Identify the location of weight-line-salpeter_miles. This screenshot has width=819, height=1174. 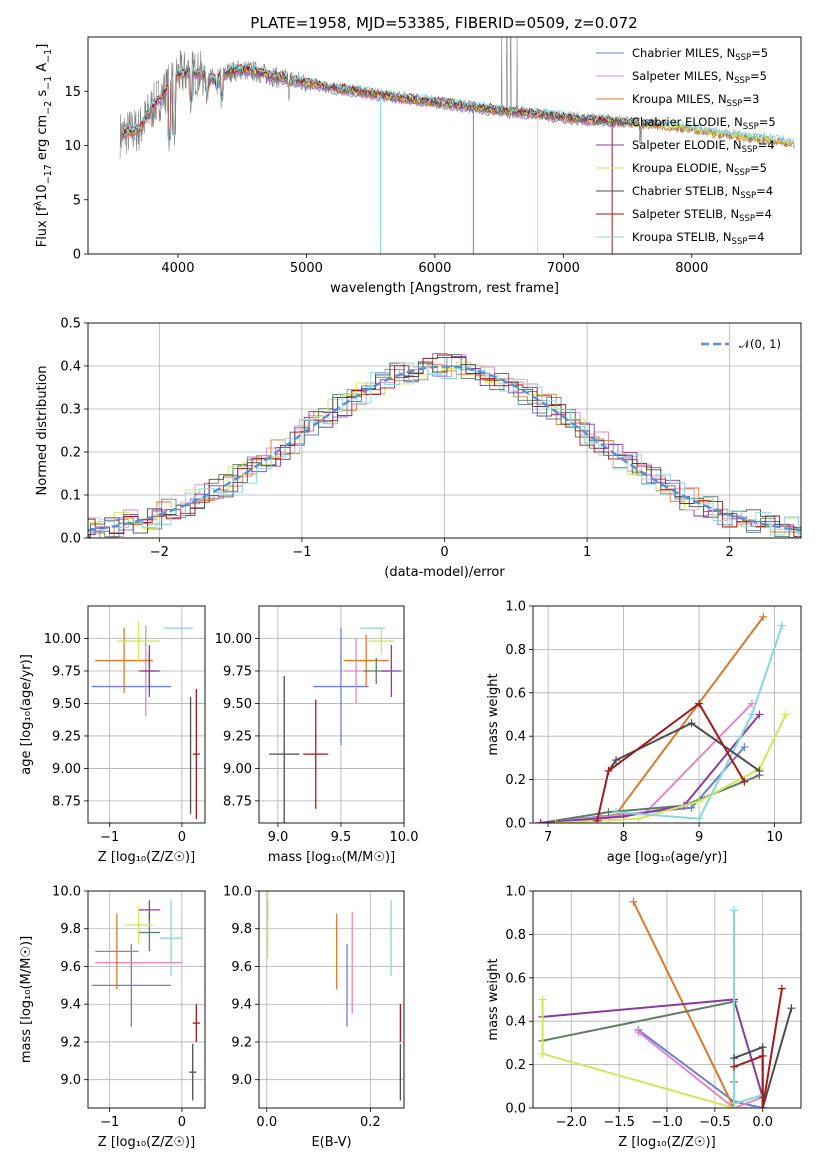
(700, 1069).